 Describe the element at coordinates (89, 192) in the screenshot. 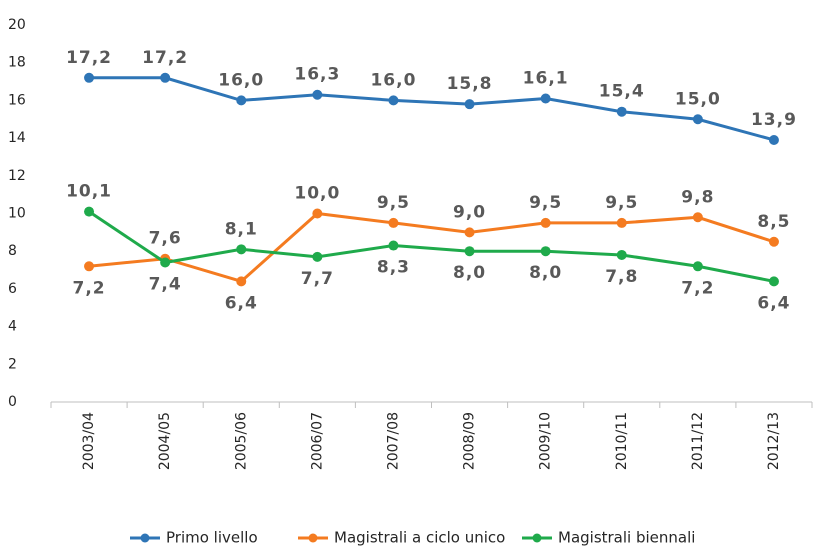

I see `data-label: 10,1` at that location.